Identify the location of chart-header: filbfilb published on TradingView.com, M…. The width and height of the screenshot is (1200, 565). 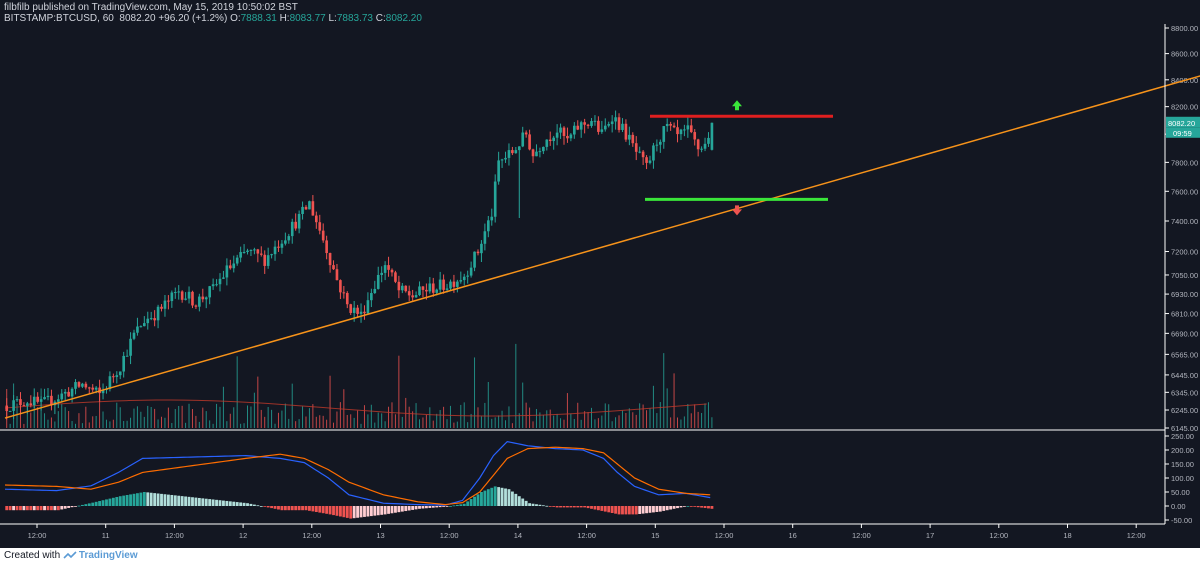
(600, 12).